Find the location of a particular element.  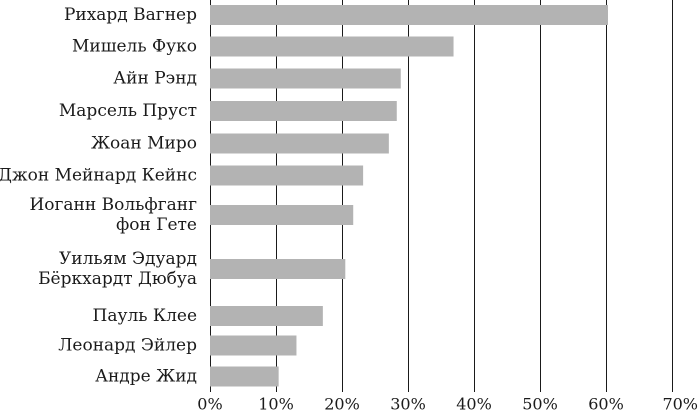

x-tick-label: 10% is located at coordinates (276, 403).